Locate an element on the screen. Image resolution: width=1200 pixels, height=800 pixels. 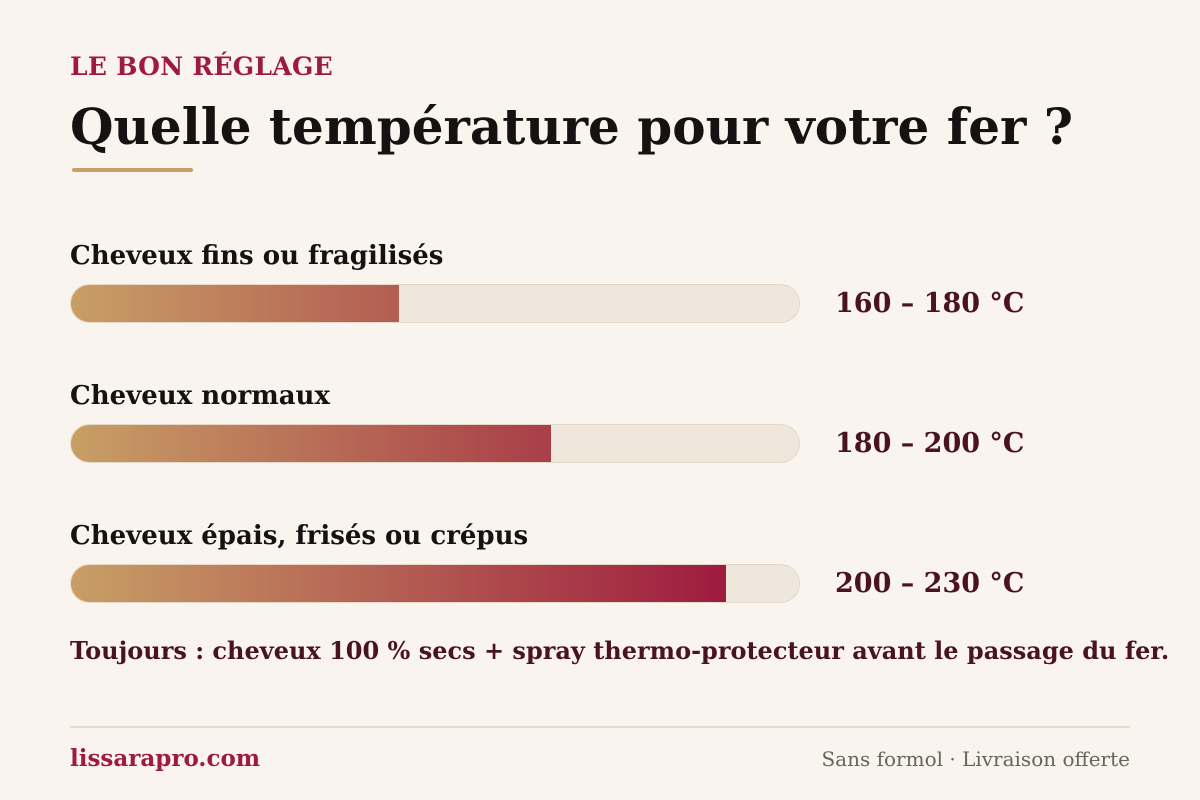
footer-tagline: Sans formol · Livraison offerte is located at coordinates (975, 759).